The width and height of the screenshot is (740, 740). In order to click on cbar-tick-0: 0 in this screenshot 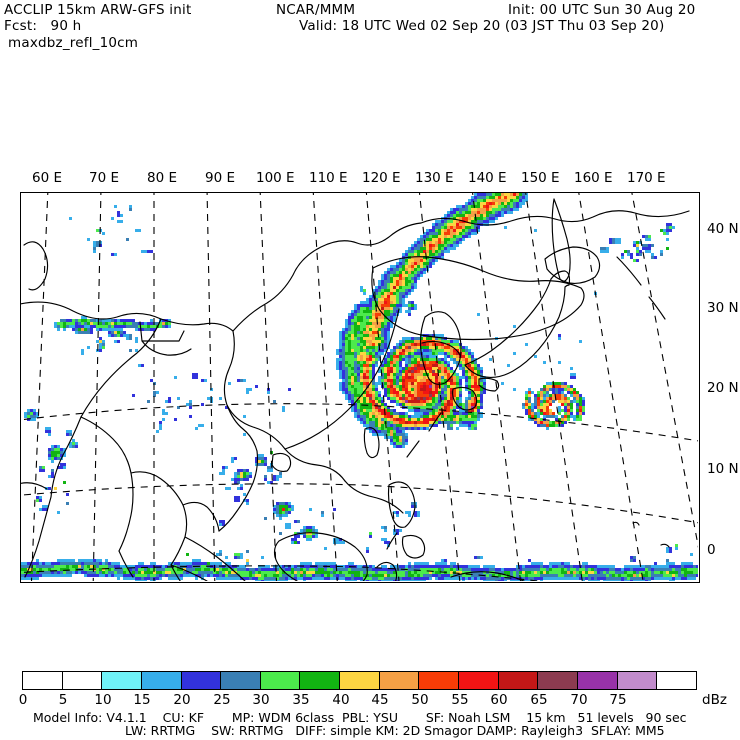, I will do `click(23, 700)`.